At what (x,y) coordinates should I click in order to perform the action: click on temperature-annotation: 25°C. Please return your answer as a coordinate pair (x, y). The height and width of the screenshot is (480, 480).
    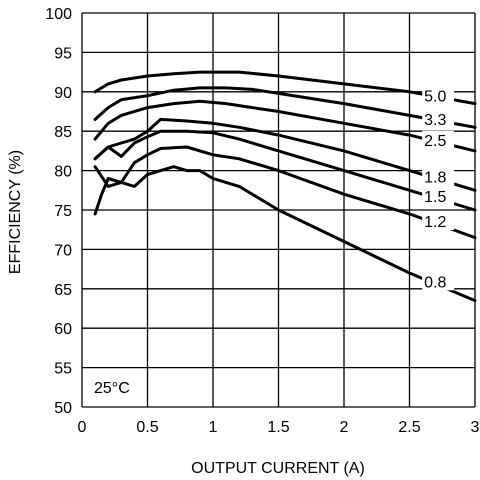
    Looking at the image, I should click on (112, 388).